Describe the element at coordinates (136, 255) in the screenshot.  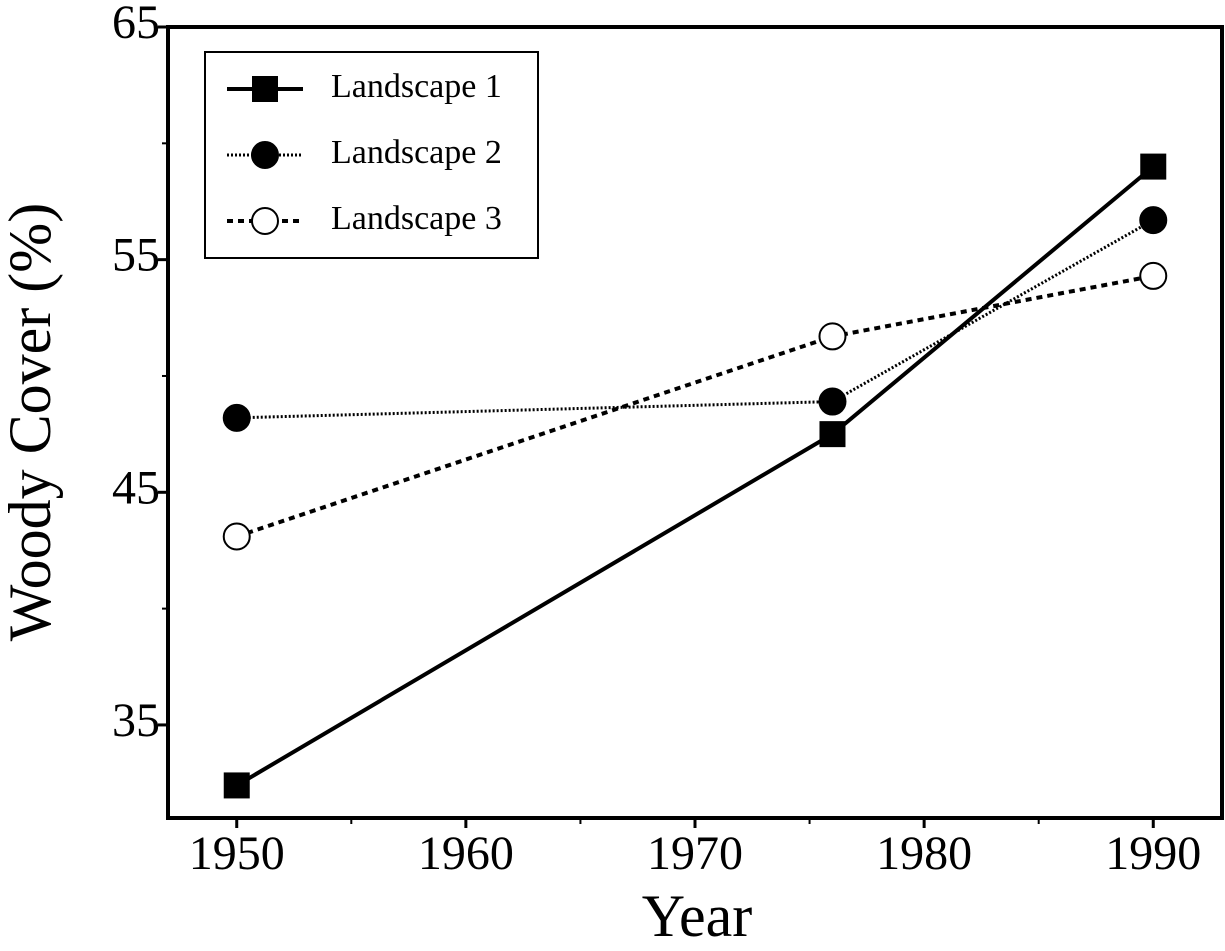
I see `y-tick-label: 55` at that location.